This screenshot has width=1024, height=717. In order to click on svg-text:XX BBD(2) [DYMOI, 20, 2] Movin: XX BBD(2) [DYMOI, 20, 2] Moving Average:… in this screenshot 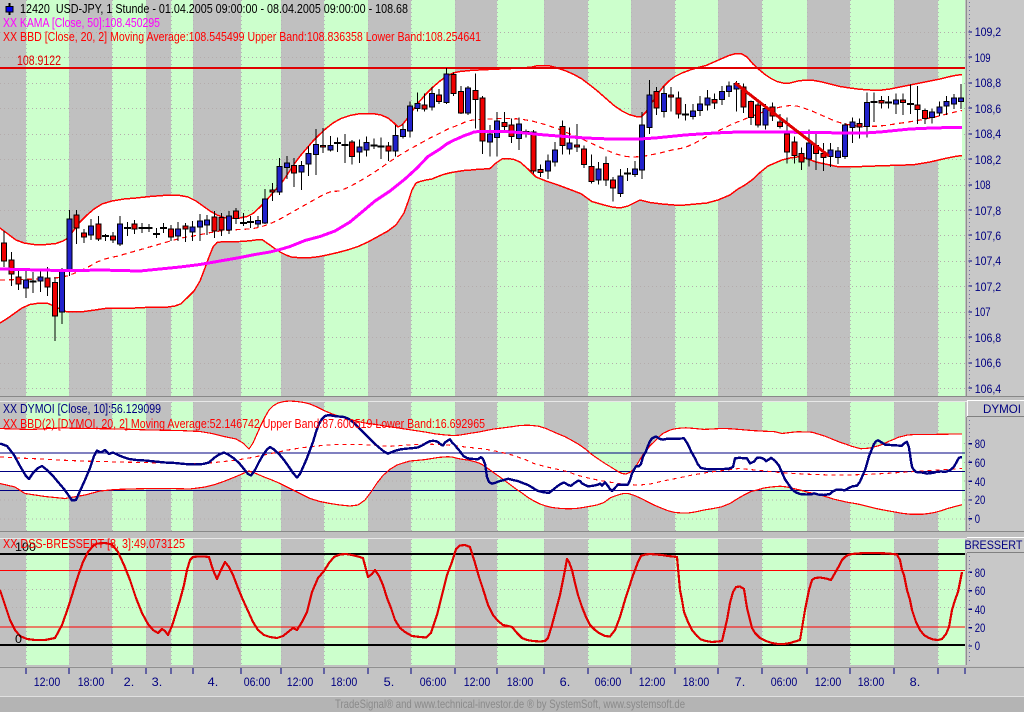, I will do `click(244, 423)`.